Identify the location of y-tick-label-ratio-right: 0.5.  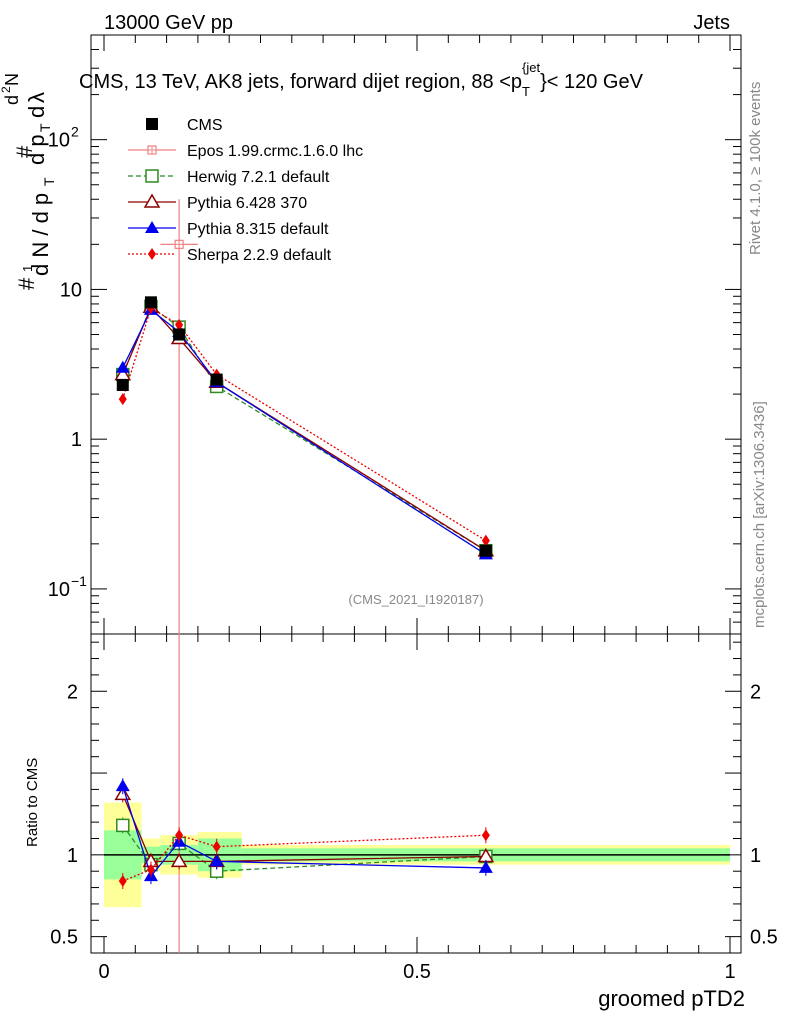
(764, 938).